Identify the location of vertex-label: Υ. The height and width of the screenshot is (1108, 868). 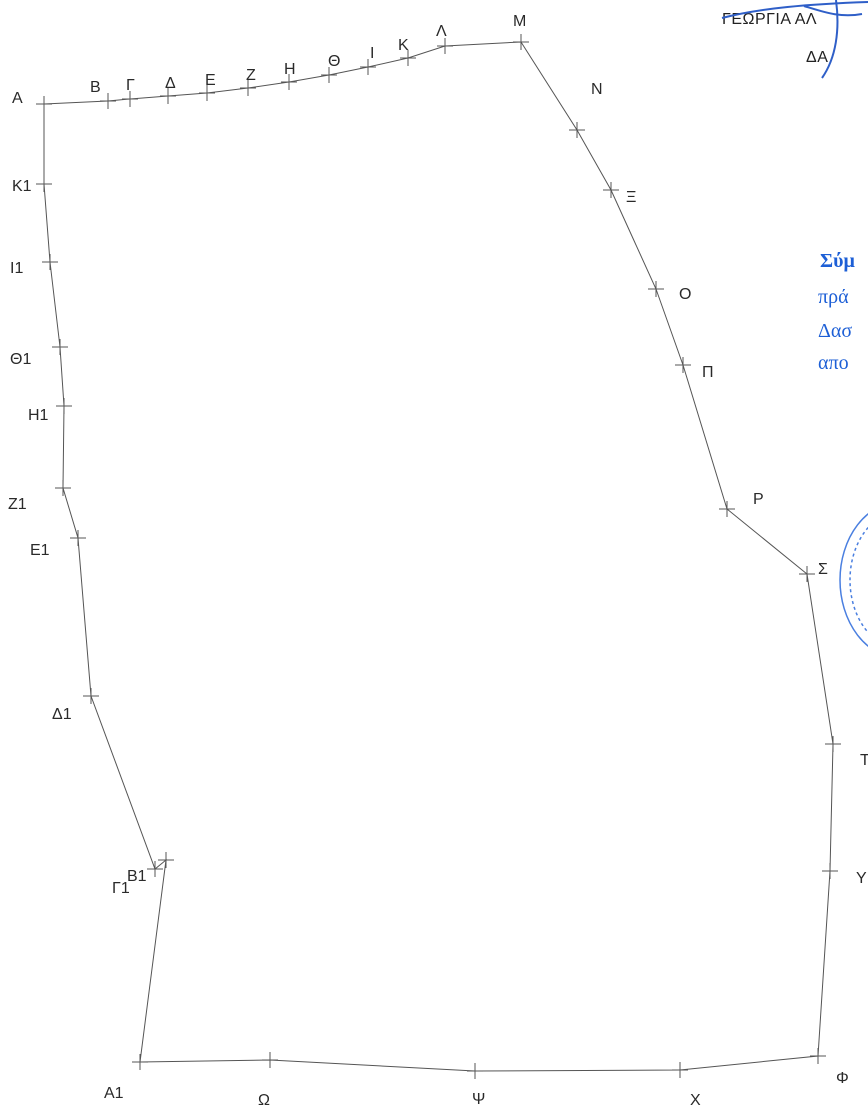
(861, 878).